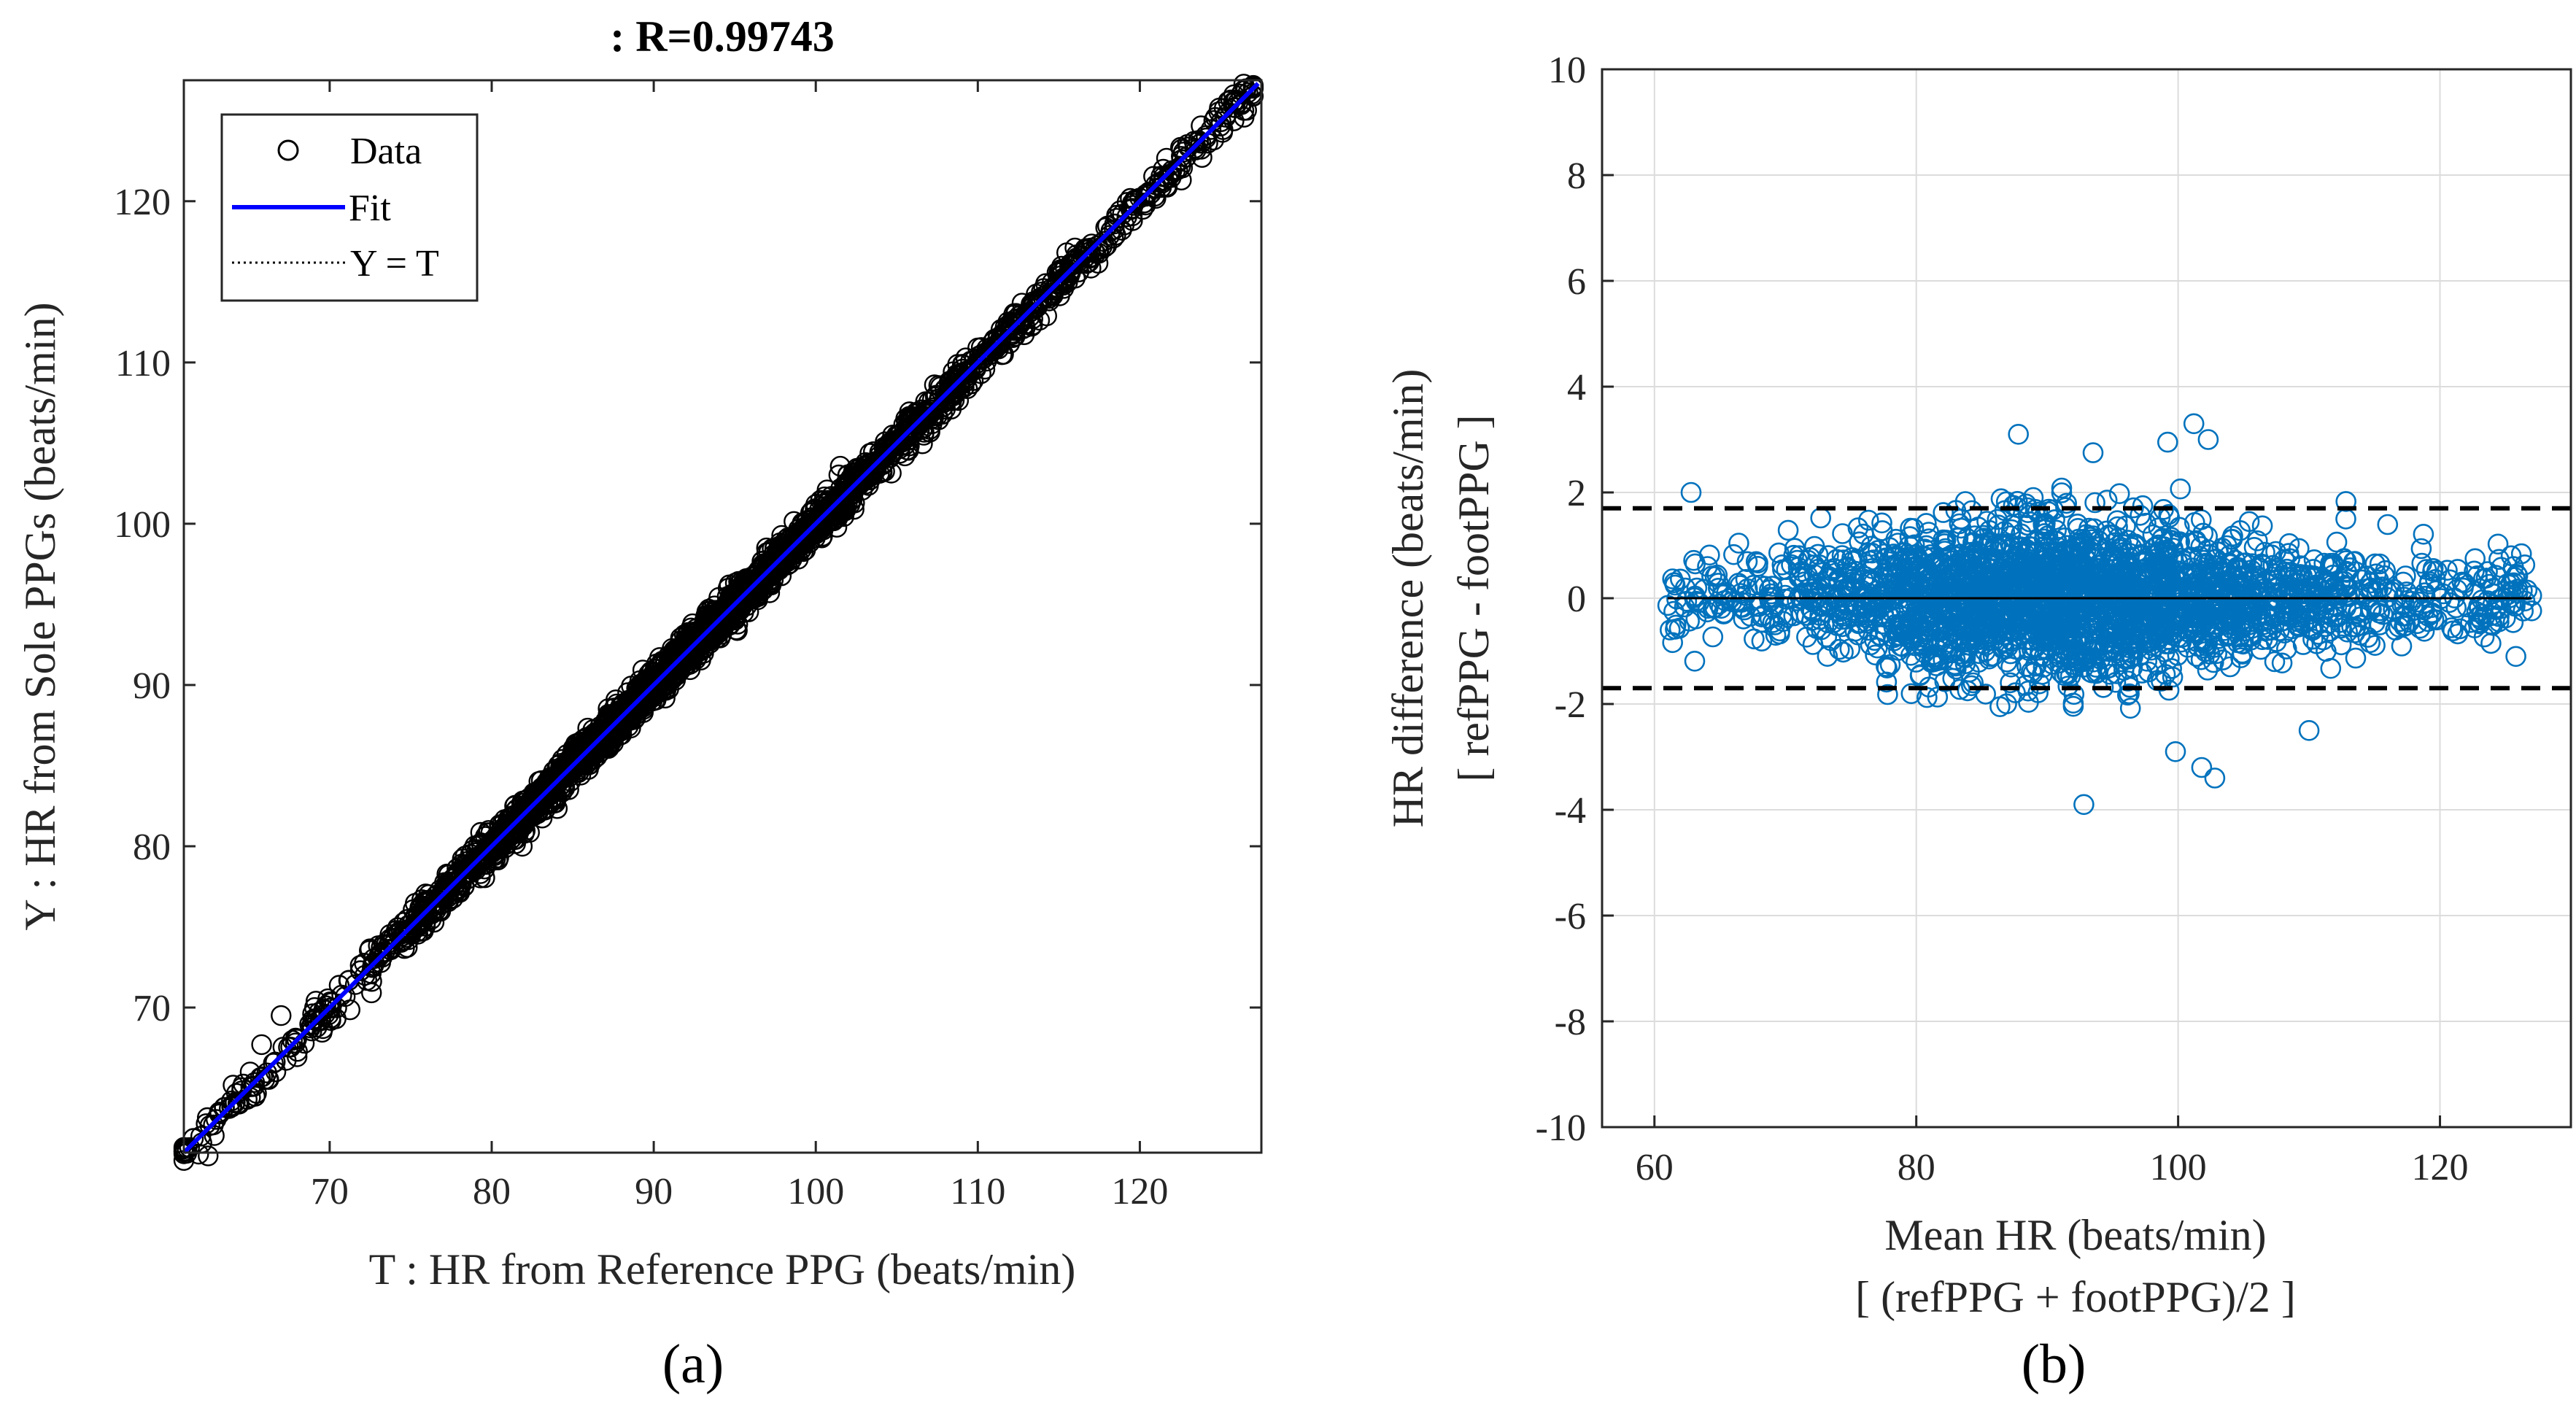 This screenshot has height=1408, width=2576. Describe the element at coordinates (142, 202) in the screenshot. I see `panel-a-y-tick-label: 120` at that location.